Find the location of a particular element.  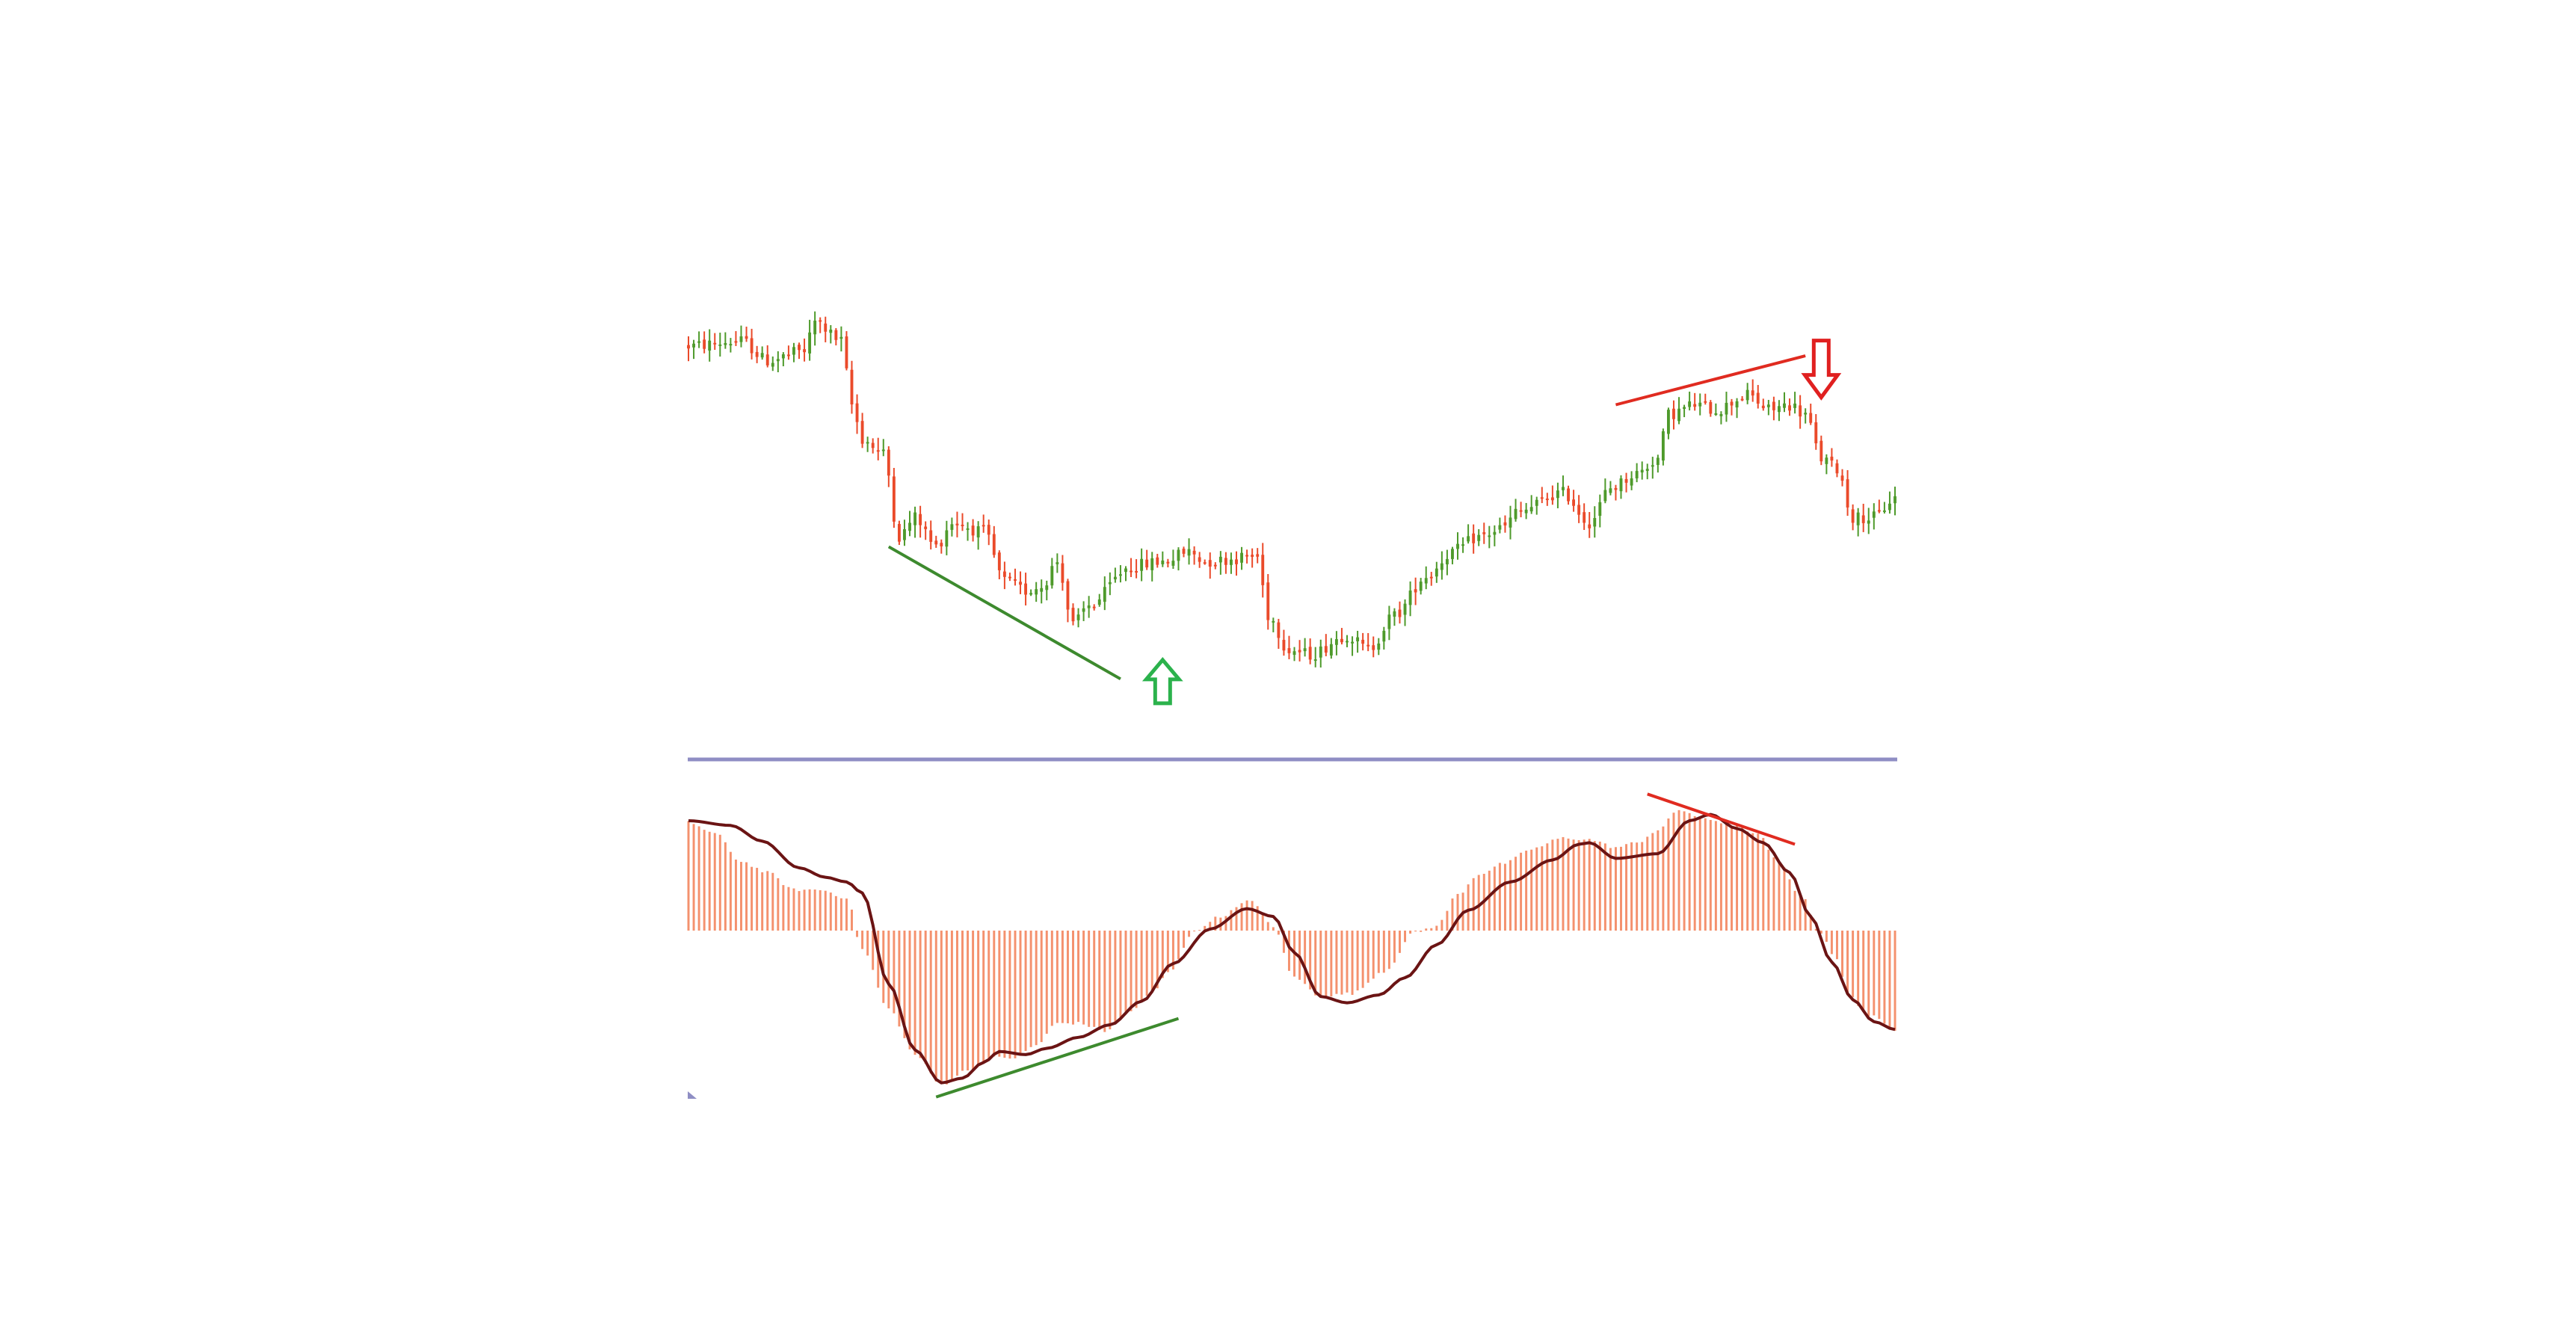

price-bearish-divergence-line is located at coordinates (1710, 381).